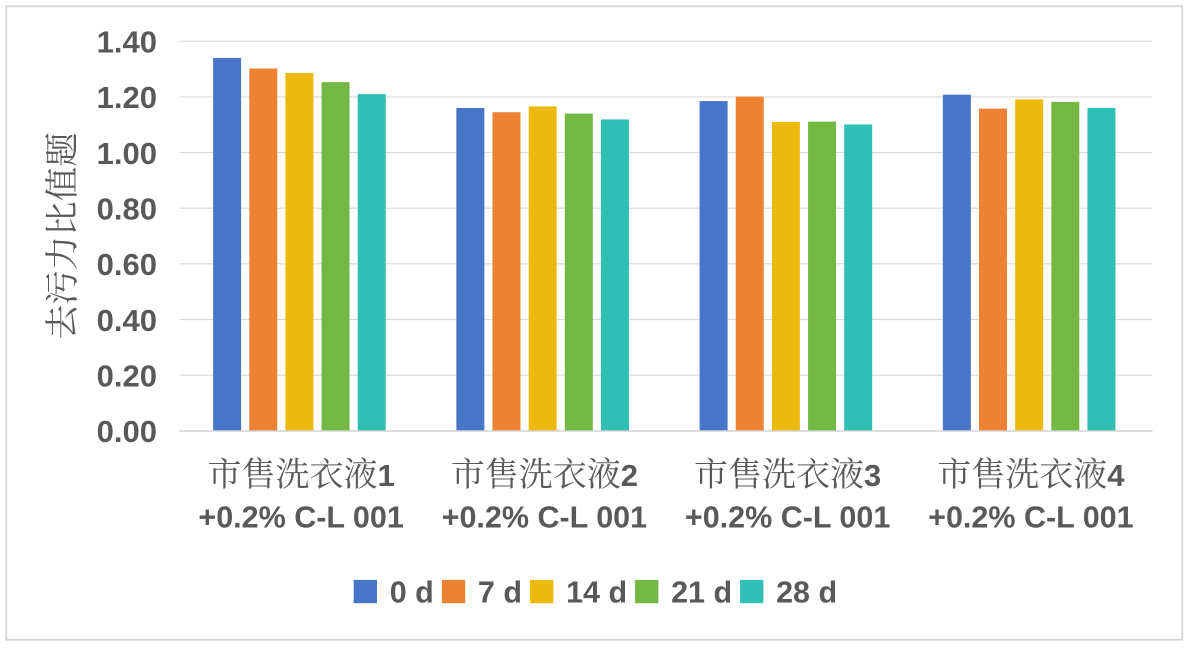 The width and height of the screenshot is (1187, 652). Describe the element at coordinates (872, 475) in the screenshot. I see `svg-text: 3` at that location.